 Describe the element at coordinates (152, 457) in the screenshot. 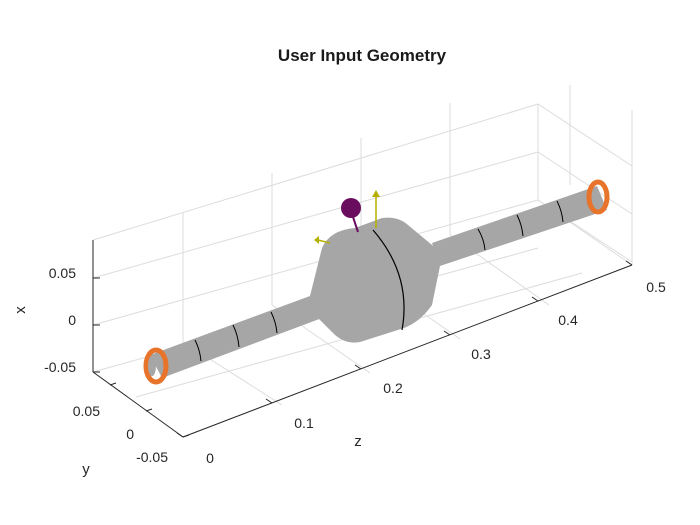

I see `y-tick-label: -0.05` at that location.